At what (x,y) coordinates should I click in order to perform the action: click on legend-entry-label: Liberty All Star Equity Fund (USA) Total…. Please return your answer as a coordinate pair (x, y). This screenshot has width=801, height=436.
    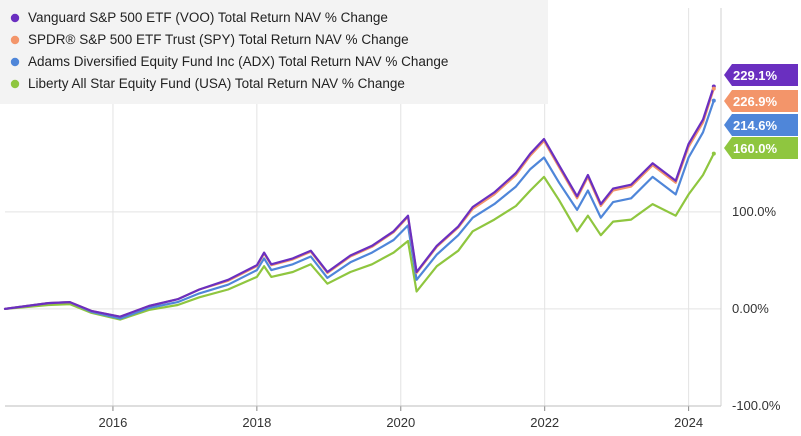
    Looking at the image, I should click on (216, 83).